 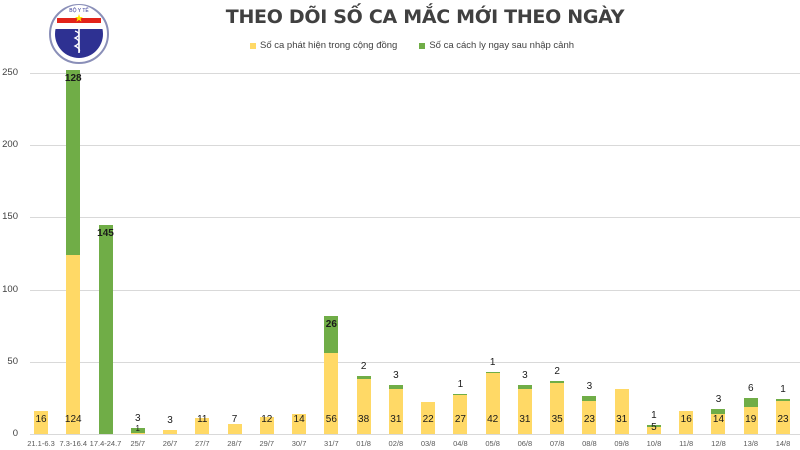 I want to click on x-tick-label: 7.3-16.4, so click(x=73, y=443).